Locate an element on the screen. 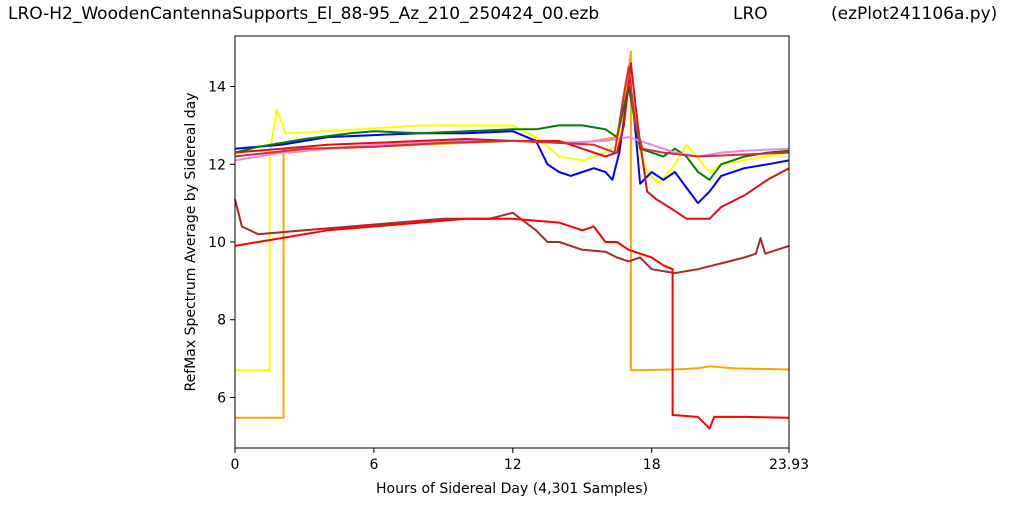 The image size is (1024, 506). y-tick-label: 10 is located at coordinates (217, 243).